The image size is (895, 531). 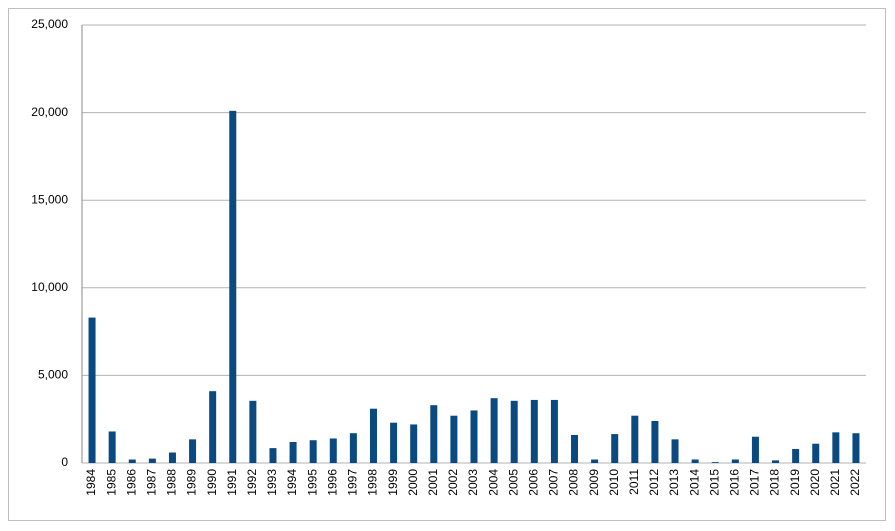 I want to click on x-tick-label: 2009, so click(x=594, y=482).